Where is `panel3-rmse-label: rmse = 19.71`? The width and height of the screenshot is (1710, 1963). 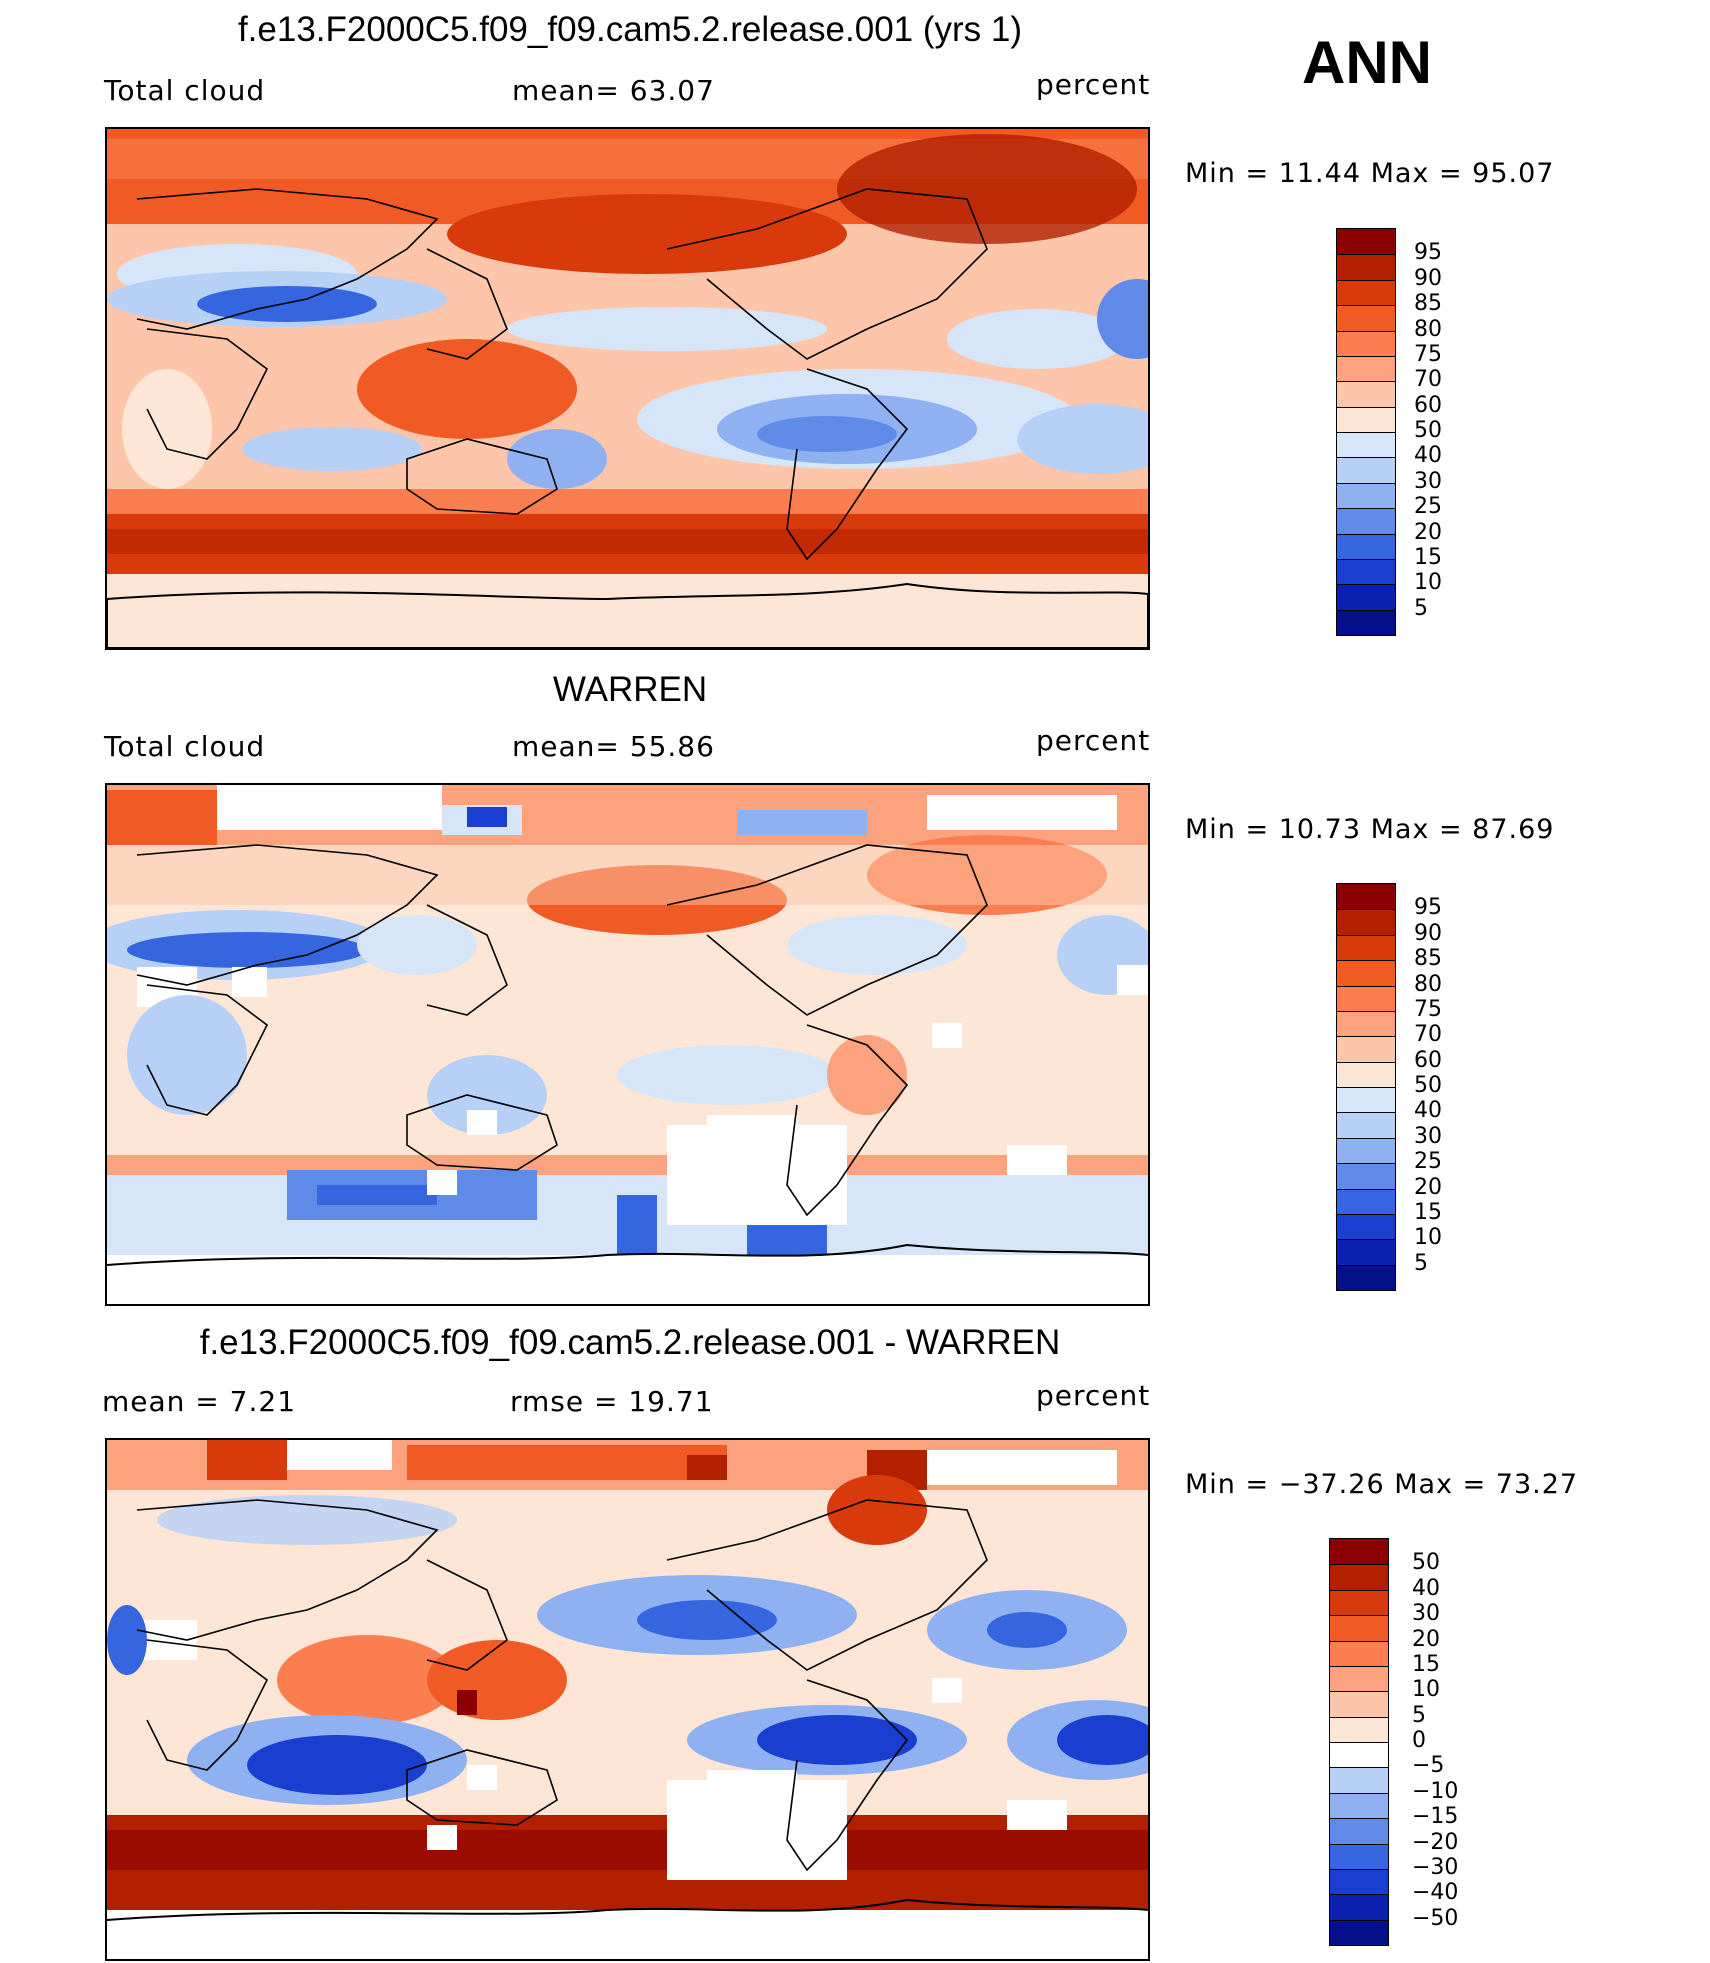 panel3-rmse-label: rmse = 19.71 is located at coordinates (612, 1401).